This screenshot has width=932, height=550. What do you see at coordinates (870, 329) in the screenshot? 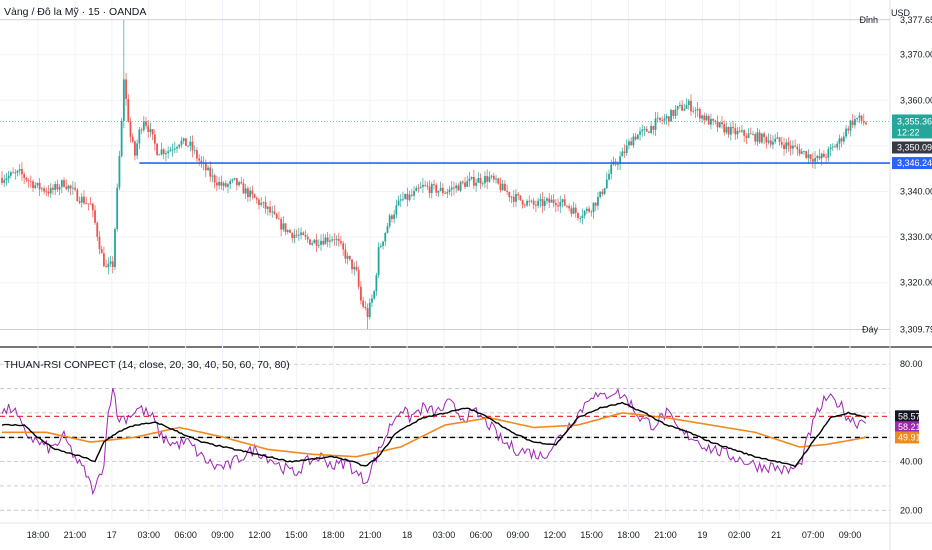
I see `low-tag: Đáy` at bounding box center [870, 329].